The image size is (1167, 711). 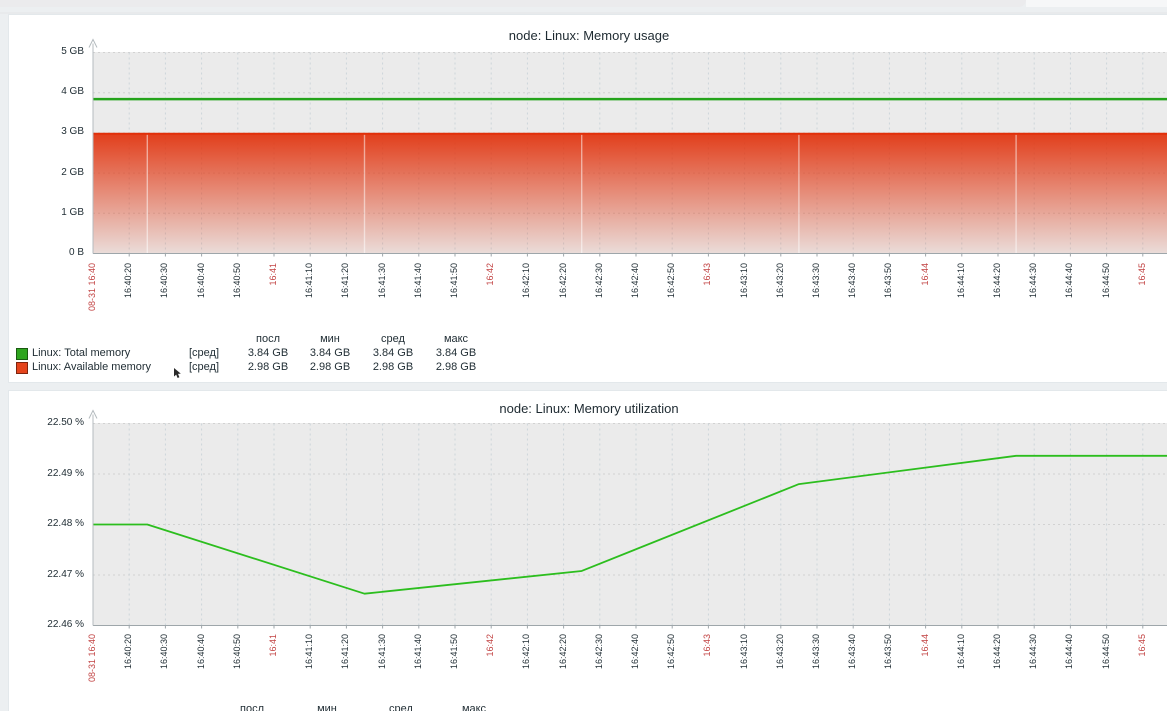 I want to click on y-axis-label: 3 GB, so click(x=72, y=132).